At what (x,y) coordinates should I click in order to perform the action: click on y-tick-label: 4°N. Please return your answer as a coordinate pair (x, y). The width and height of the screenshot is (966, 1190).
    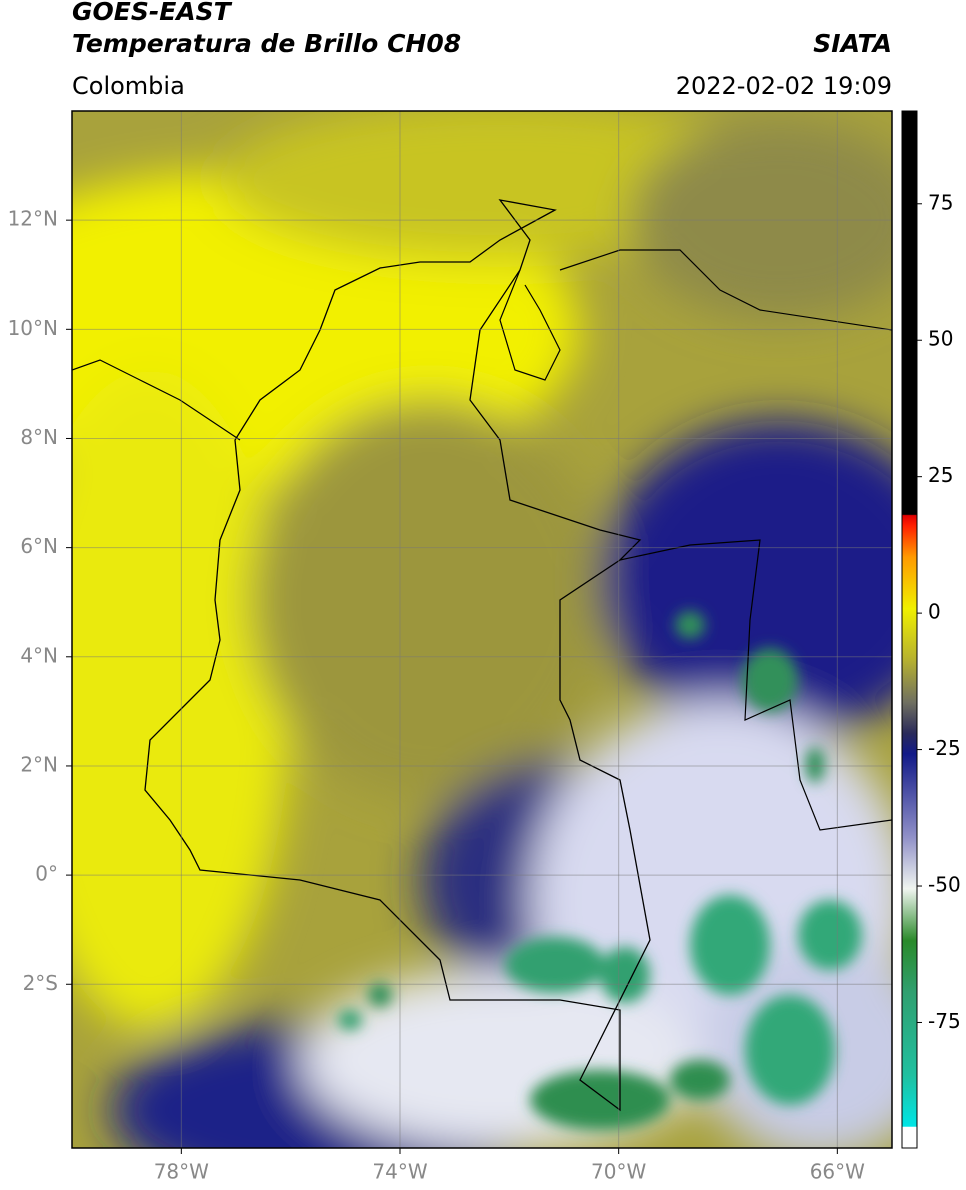
    Looking at the image, I should click on (39, 655).